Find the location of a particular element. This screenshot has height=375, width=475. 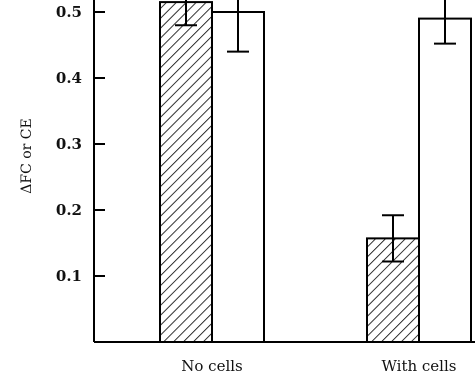

y-tick-label: 0.3 is located at coordinates (69, 144).